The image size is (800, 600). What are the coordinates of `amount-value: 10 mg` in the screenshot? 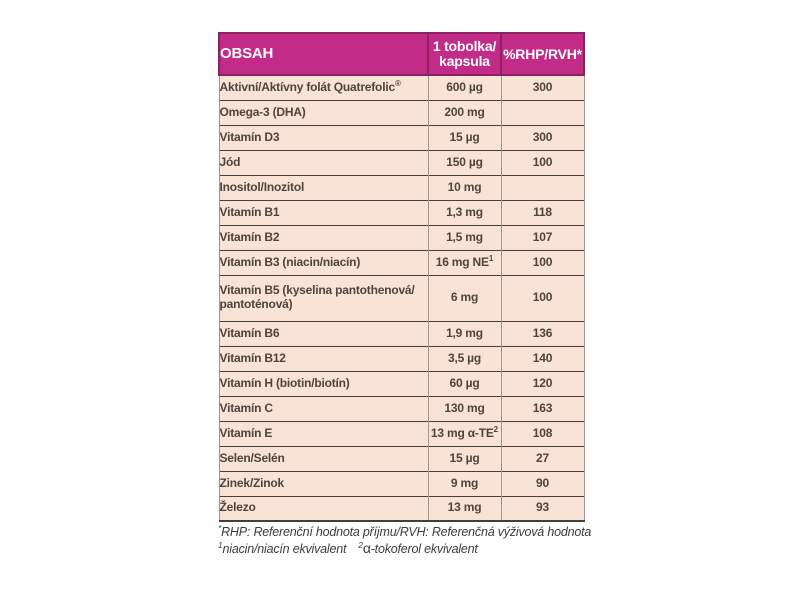 It's located at (464, 187).